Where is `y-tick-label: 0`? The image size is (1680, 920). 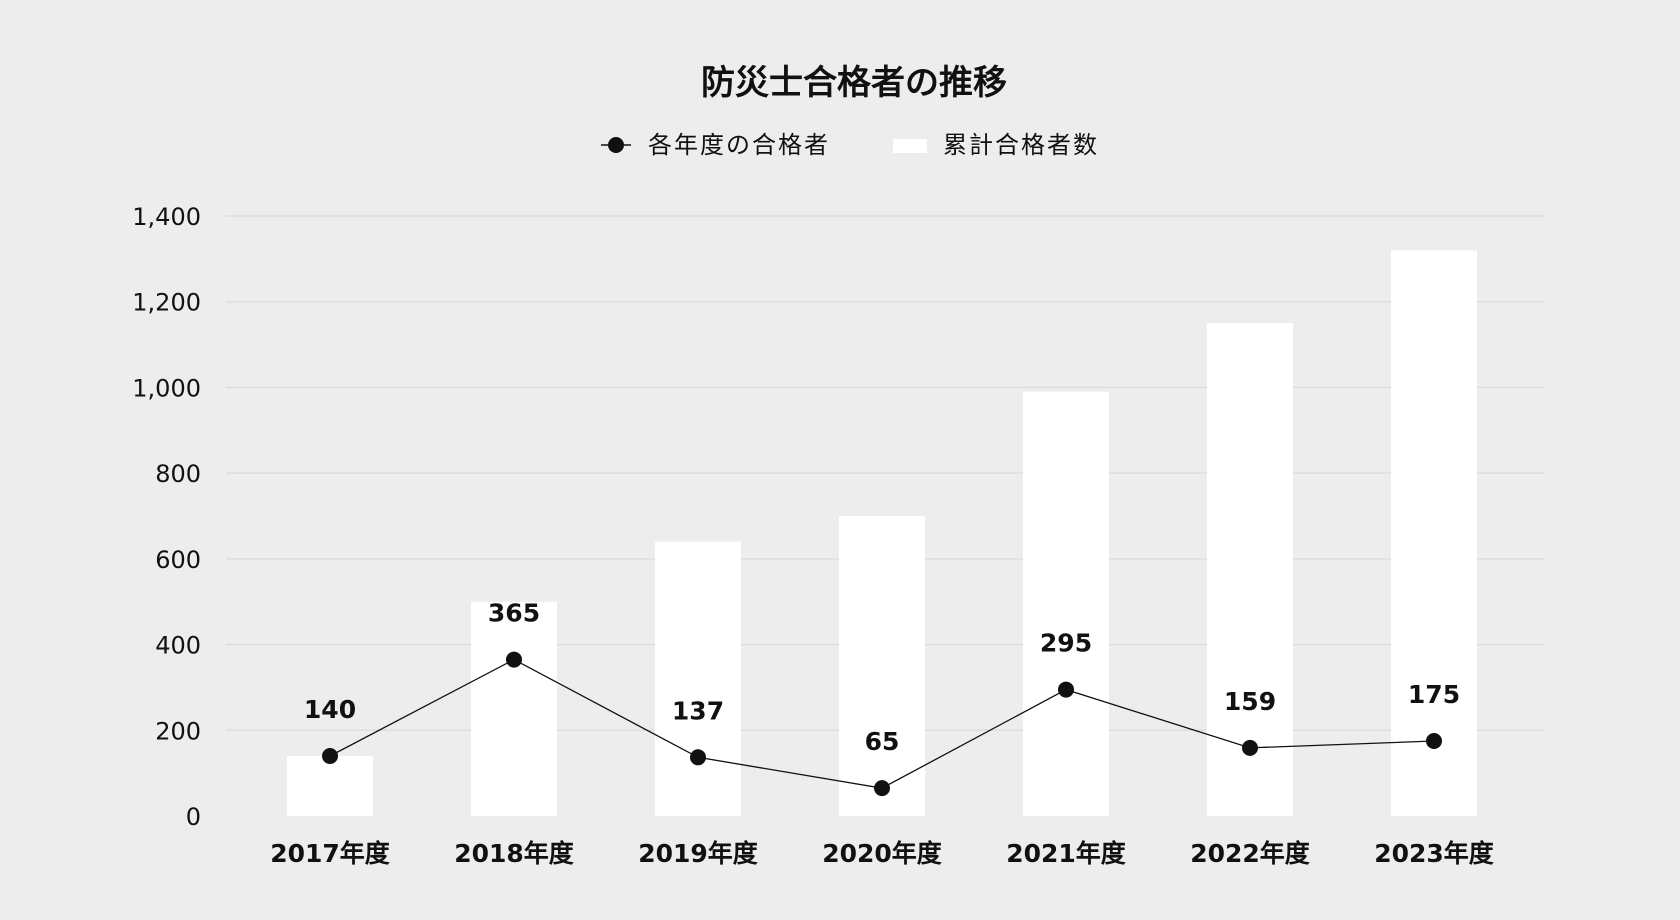
y-tick-label: 0 is located at coordinates (193, 817).